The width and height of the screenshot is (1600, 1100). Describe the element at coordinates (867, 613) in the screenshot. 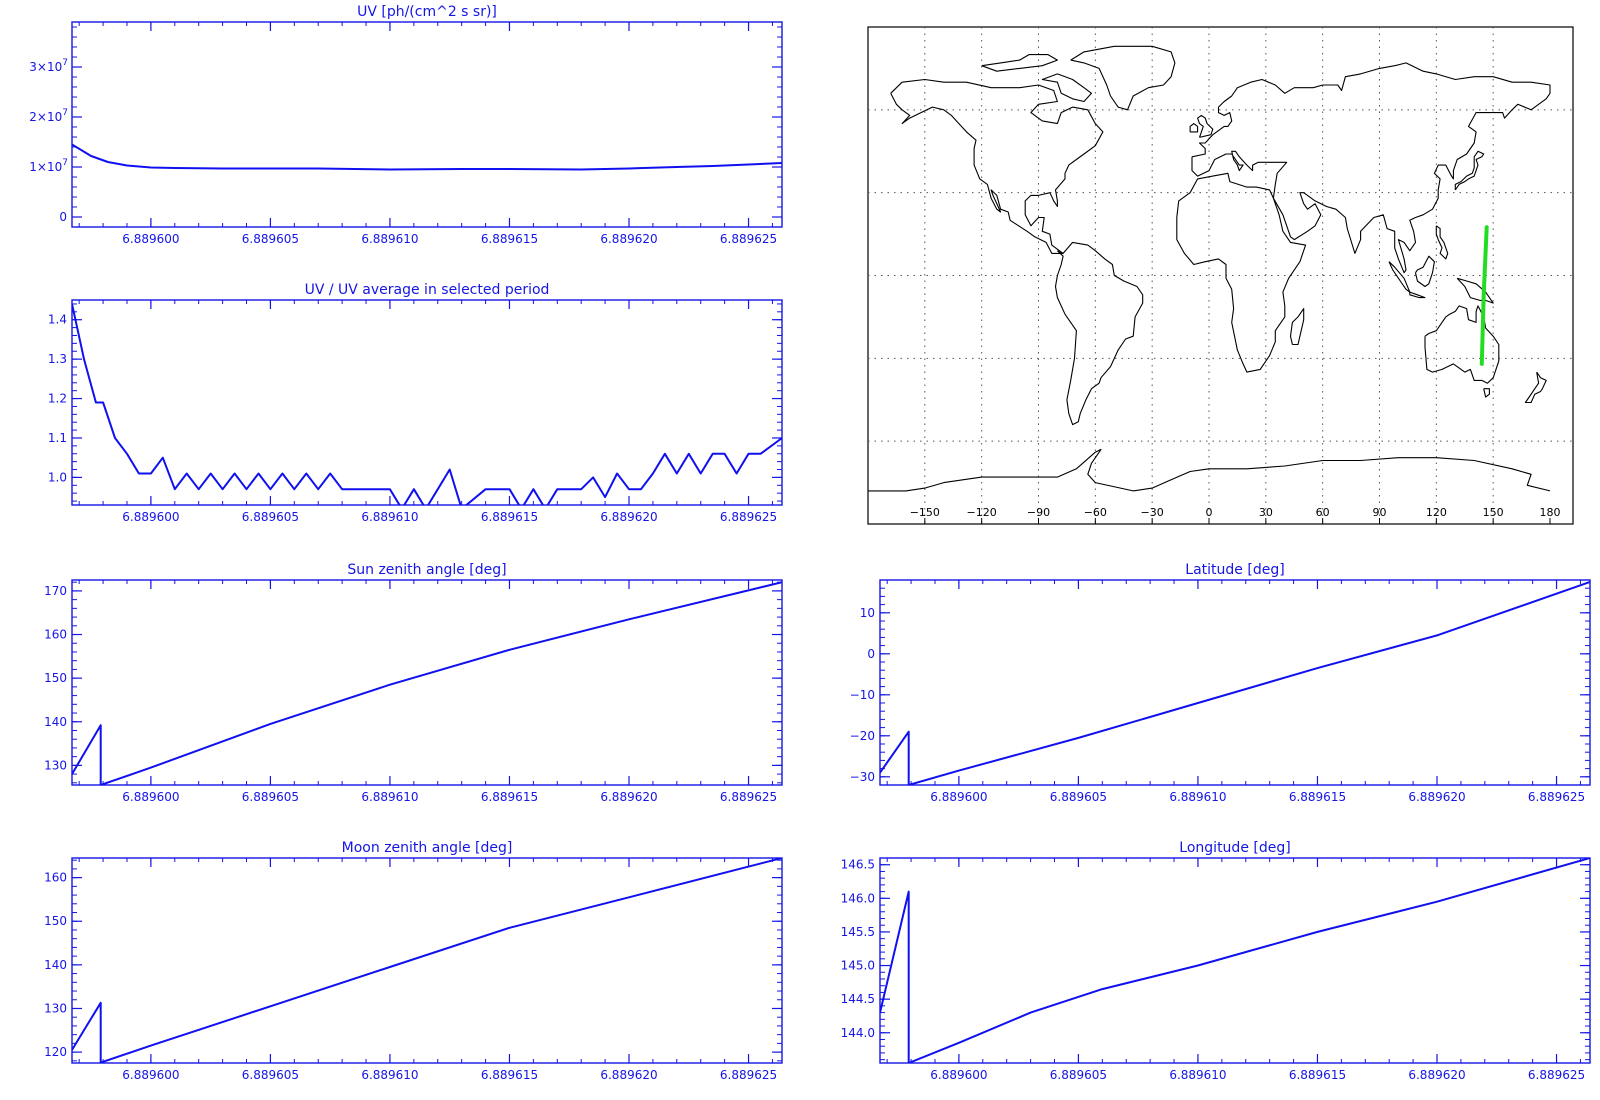

I see `y-tick-label: 10` at that location.